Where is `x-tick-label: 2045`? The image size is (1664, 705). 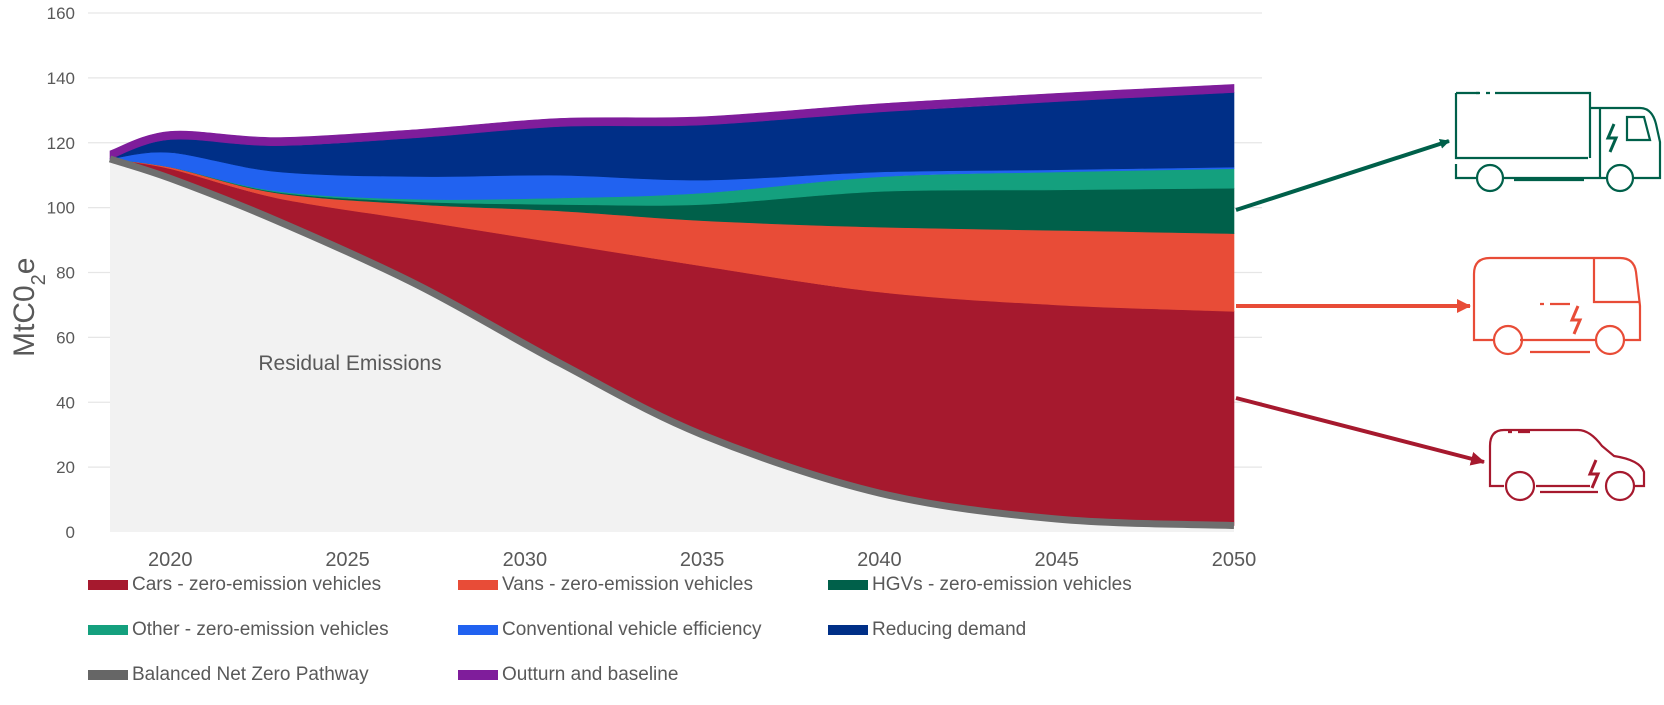
x-tick-label: 2045 is located at coordinates (1056, 560).